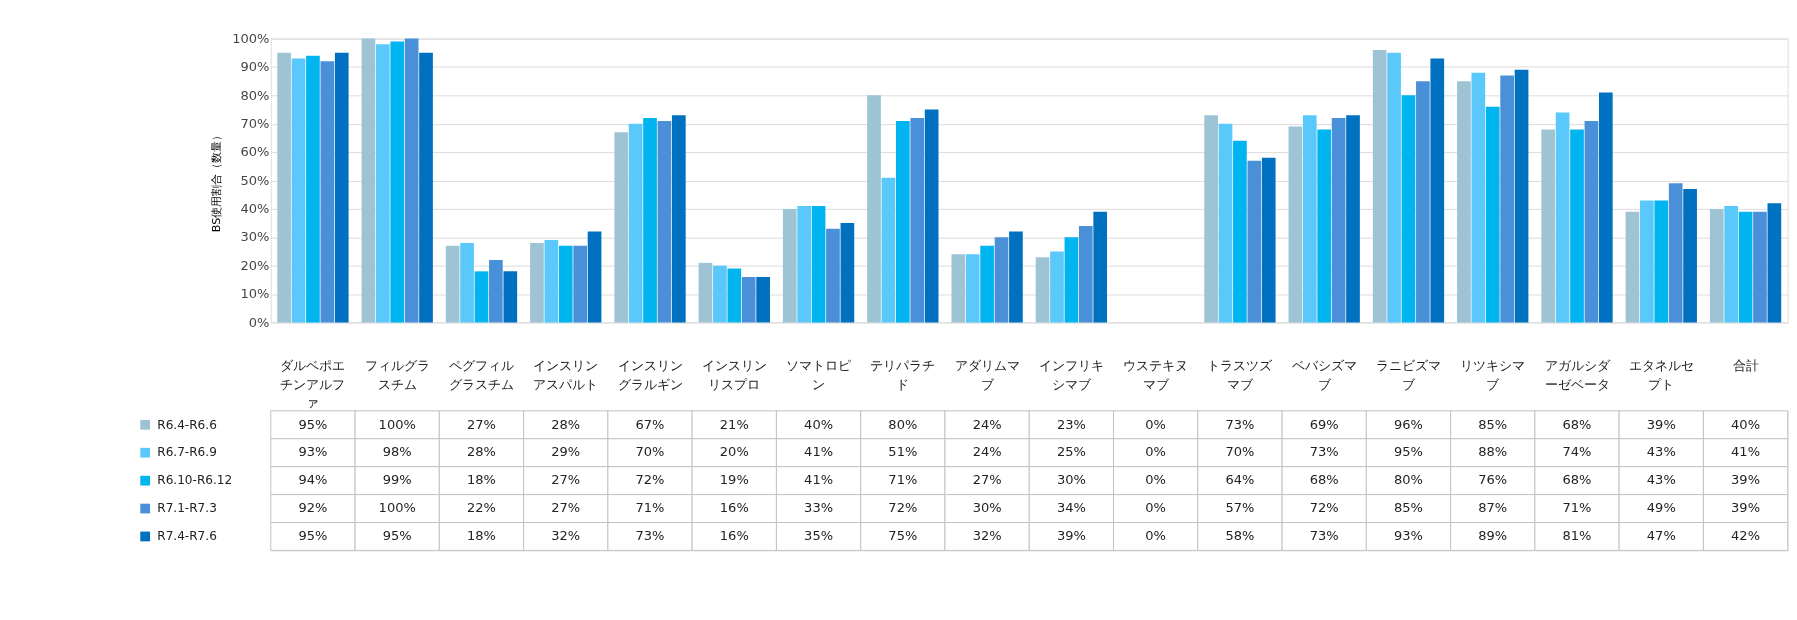 This screenshot has height=620, width=1797. Describe the element at coordinates (187, 508) in the screenshot. I see `legend-label: R7.1-R7.3` at that location.